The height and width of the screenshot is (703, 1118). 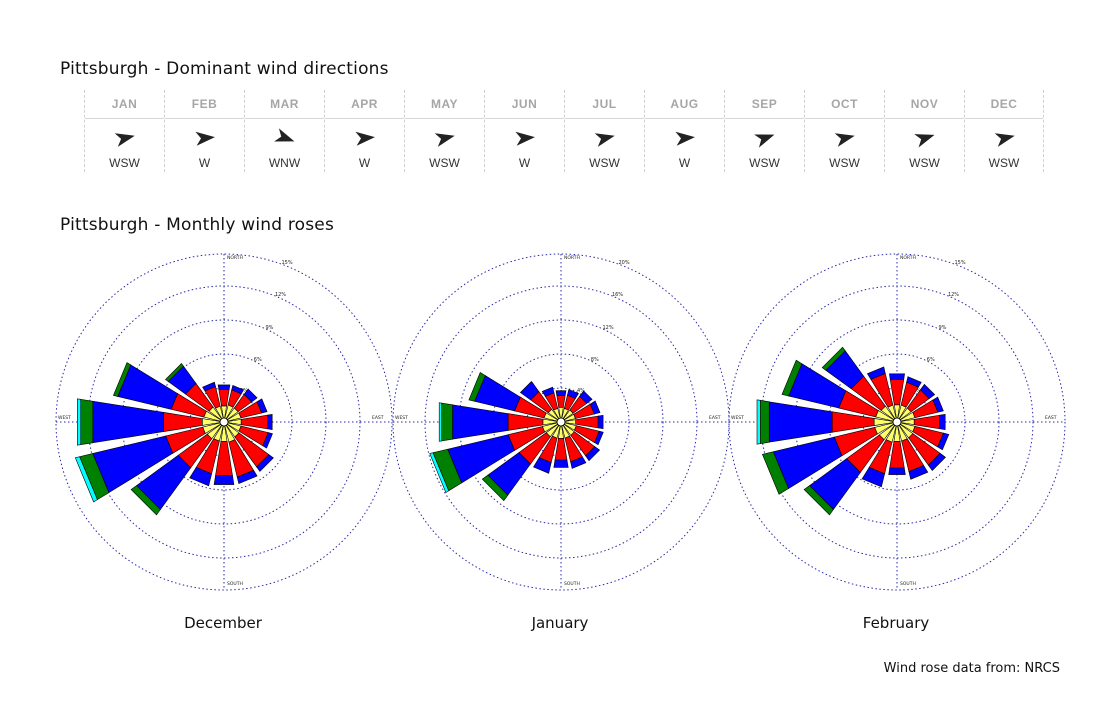 I want to click on month-jun: JUN W, so click(x=524, y=131).